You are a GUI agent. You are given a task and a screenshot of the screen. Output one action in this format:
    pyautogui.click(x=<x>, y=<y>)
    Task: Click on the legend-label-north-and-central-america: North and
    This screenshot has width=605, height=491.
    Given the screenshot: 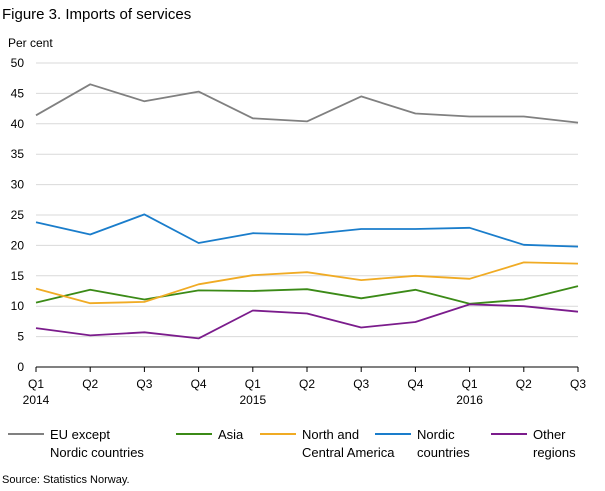 What is the action you would take?
    pyautogui.click(x=330, y=434)
    